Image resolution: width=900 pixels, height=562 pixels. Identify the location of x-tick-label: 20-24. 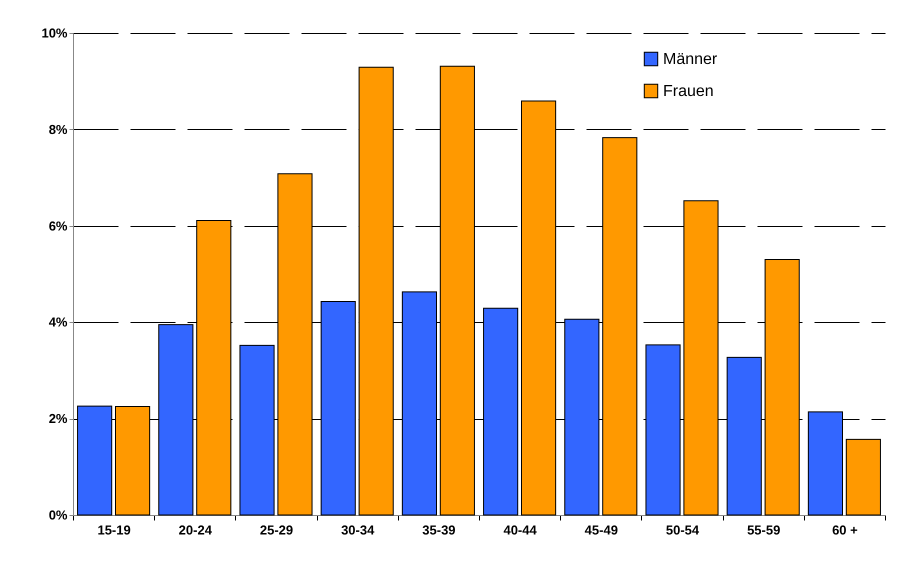
(195, 530).